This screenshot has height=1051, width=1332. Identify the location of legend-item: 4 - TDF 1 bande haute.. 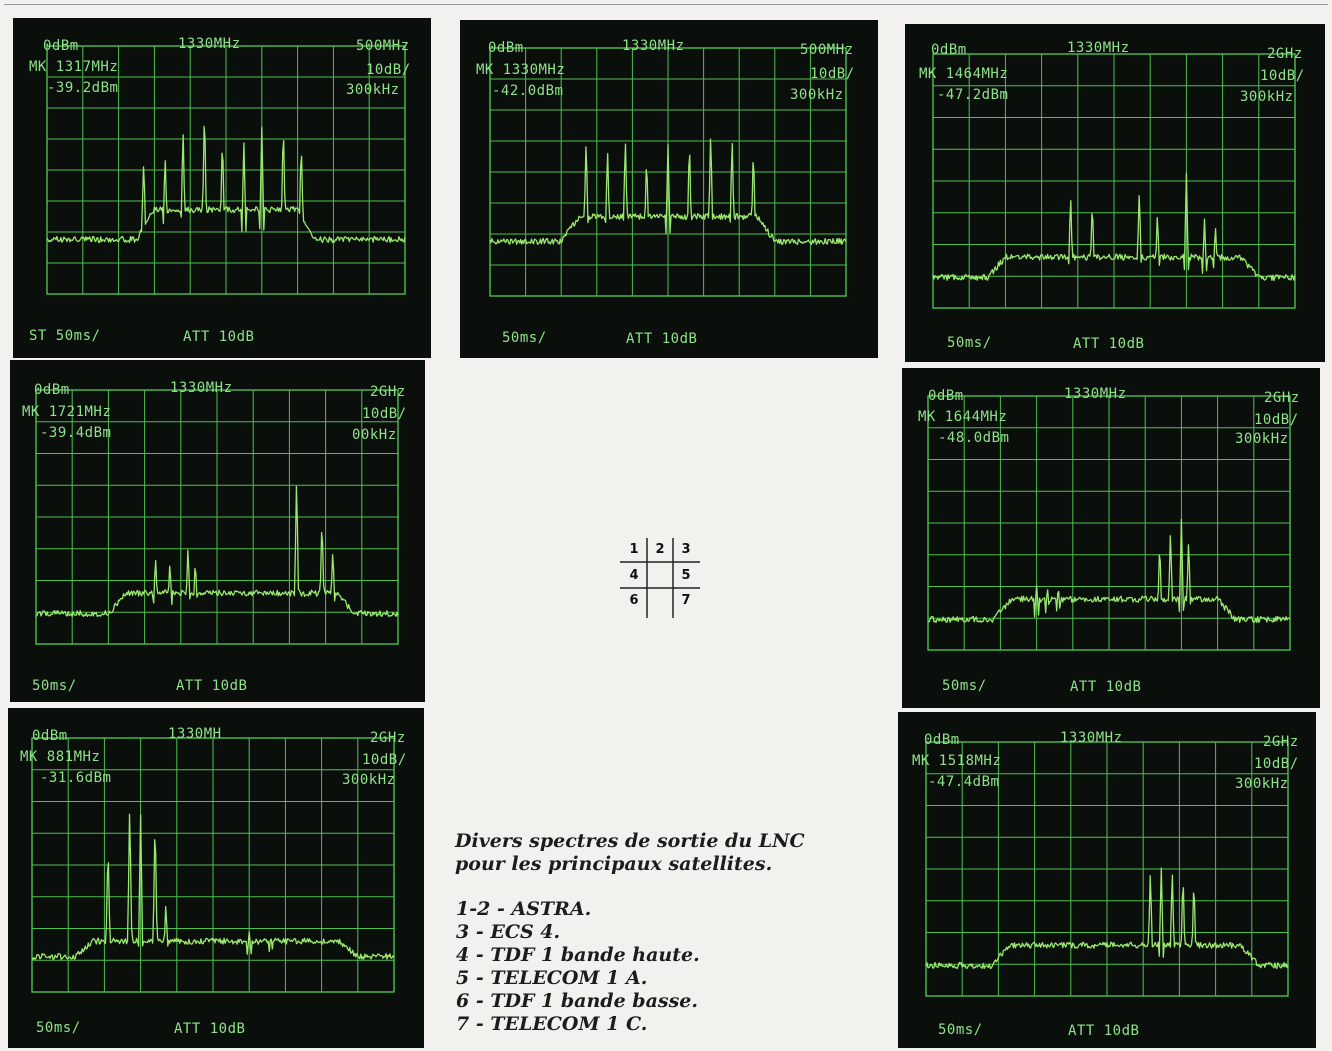
(578, 955).